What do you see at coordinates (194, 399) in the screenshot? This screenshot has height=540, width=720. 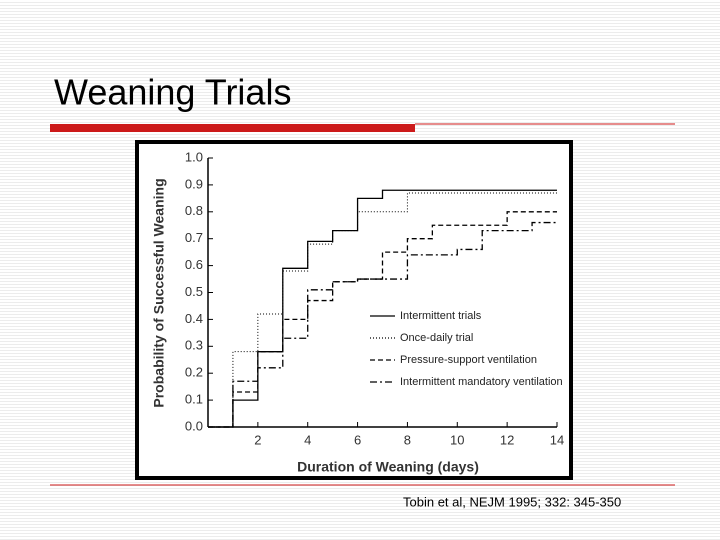 I see `y-tick-label: 0.1` at bounding box center [194, 399].